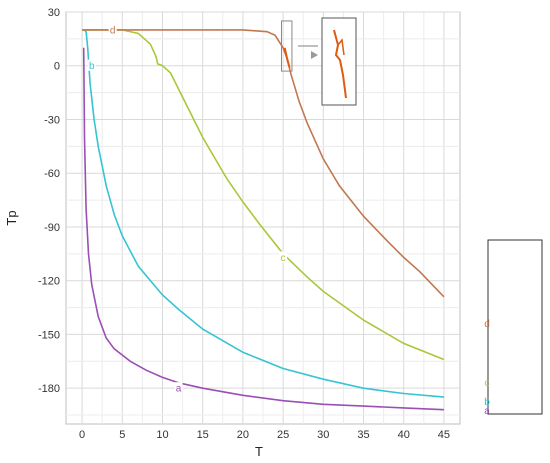 This screenshot has height=463, width=550. I want to click on series-label-backdrop-d, so click(112, 29).